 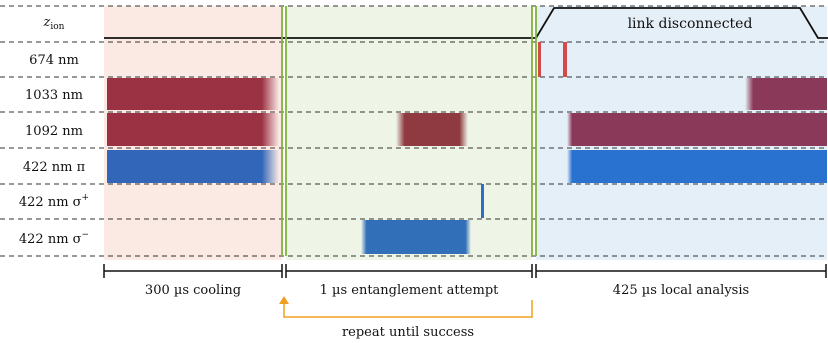 I want to click on row-label-1033: 1033 nm, so click(x=54, y=95).